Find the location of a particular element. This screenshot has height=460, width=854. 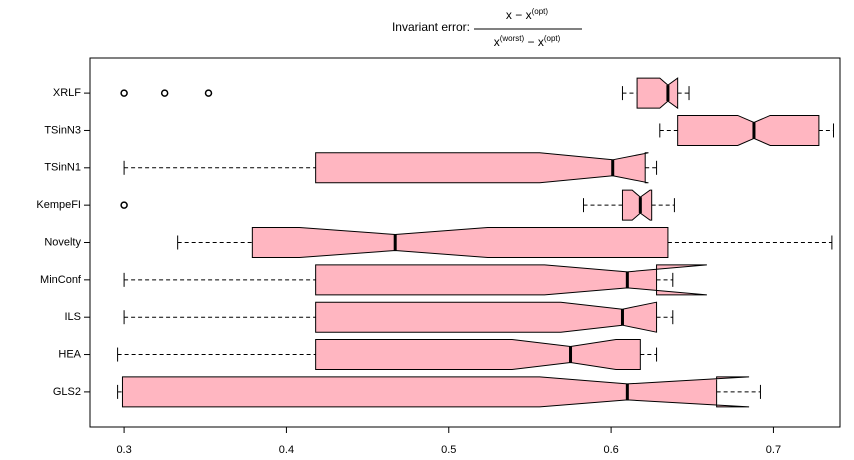

y-tick-label: ILS is located at coordinates (72, 317).